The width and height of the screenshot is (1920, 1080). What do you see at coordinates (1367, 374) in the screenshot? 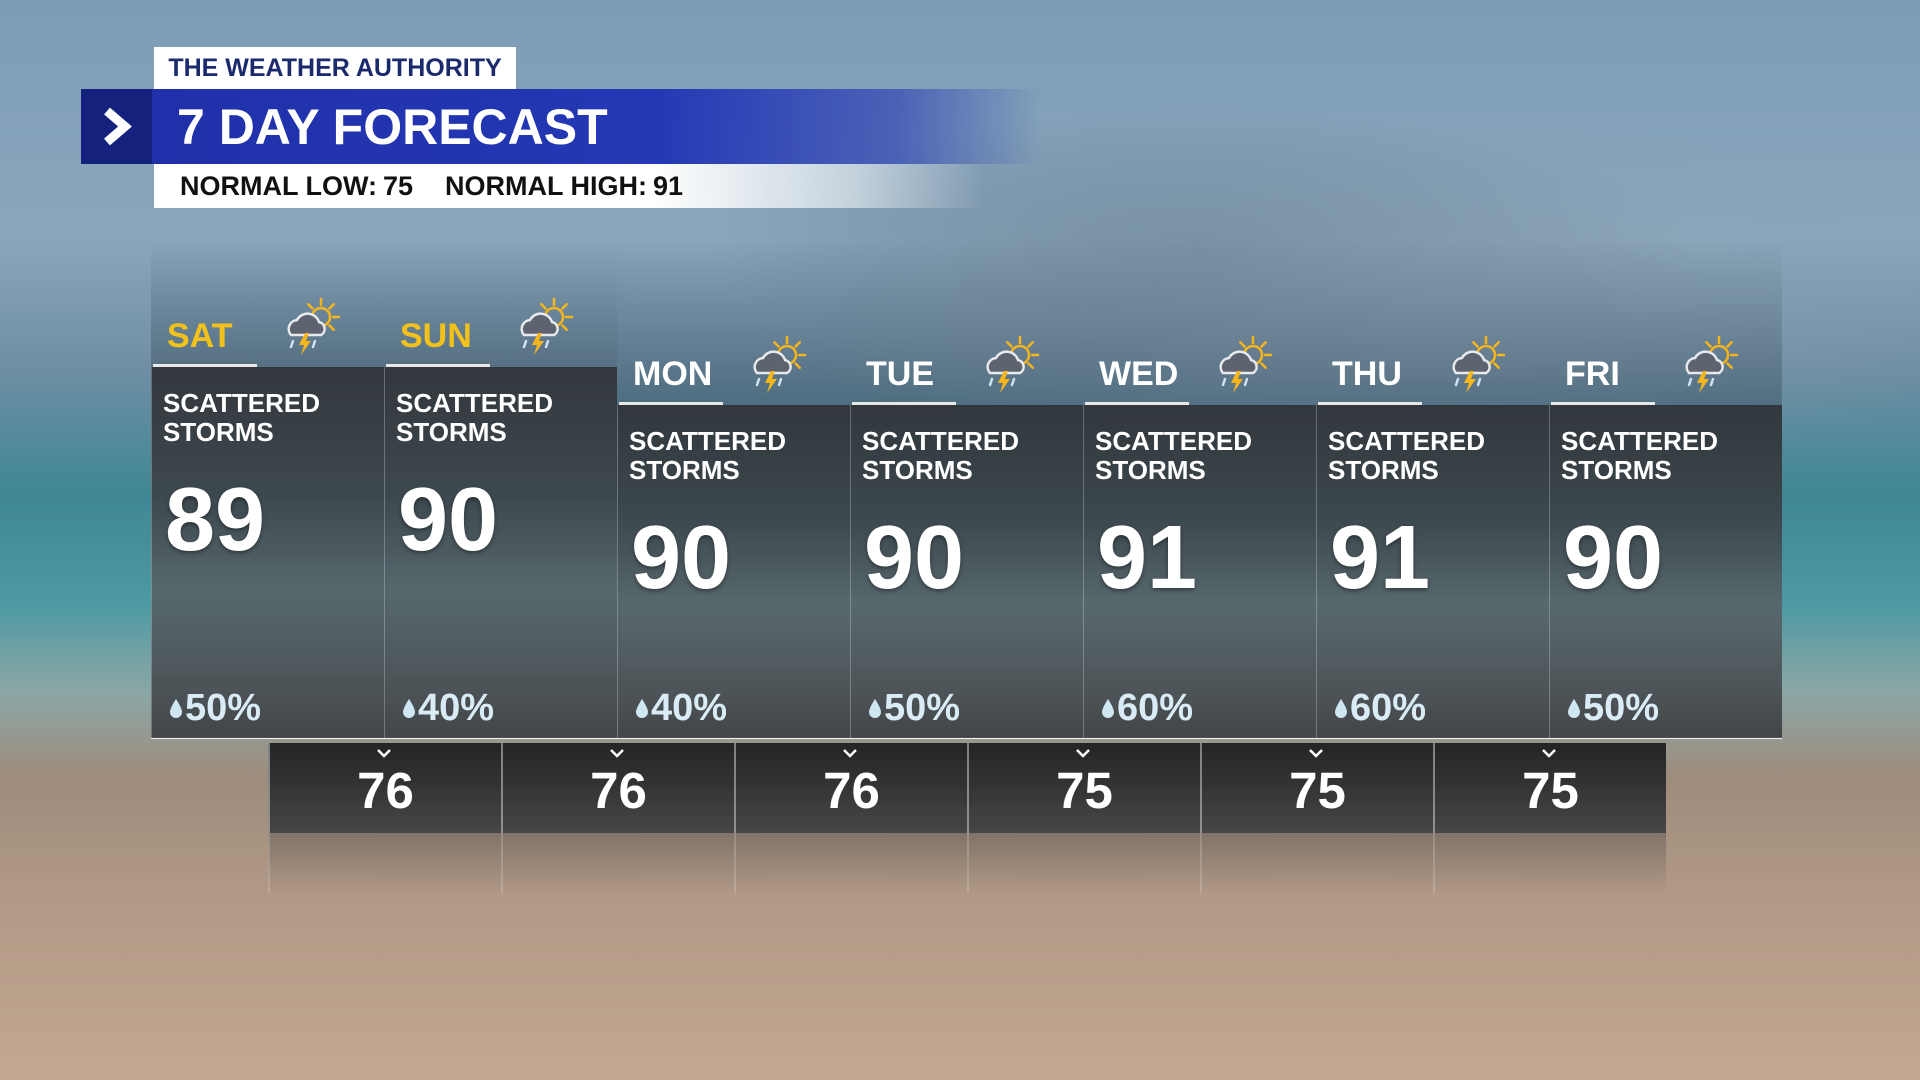
I see `day-name: THU` at bounding box center [1367, 374].